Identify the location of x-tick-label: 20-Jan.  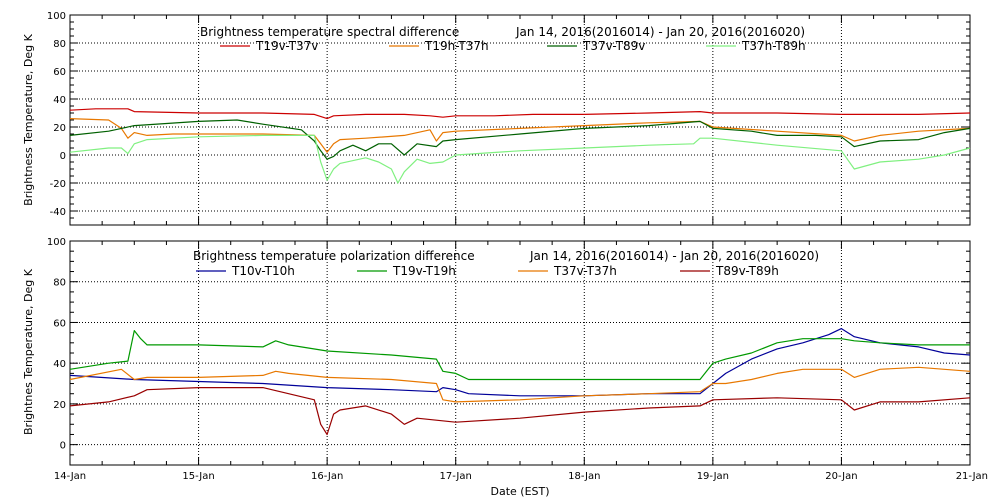
(841, 476).